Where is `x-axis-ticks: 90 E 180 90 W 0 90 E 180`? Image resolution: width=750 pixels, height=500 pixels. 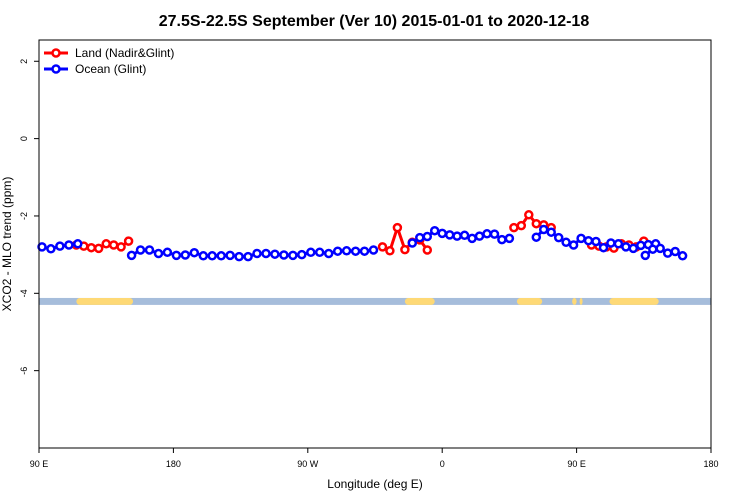 x-axis-ticks: 90 E 180 90 W 0 90 E 180 is located at coordinates (374, 458).